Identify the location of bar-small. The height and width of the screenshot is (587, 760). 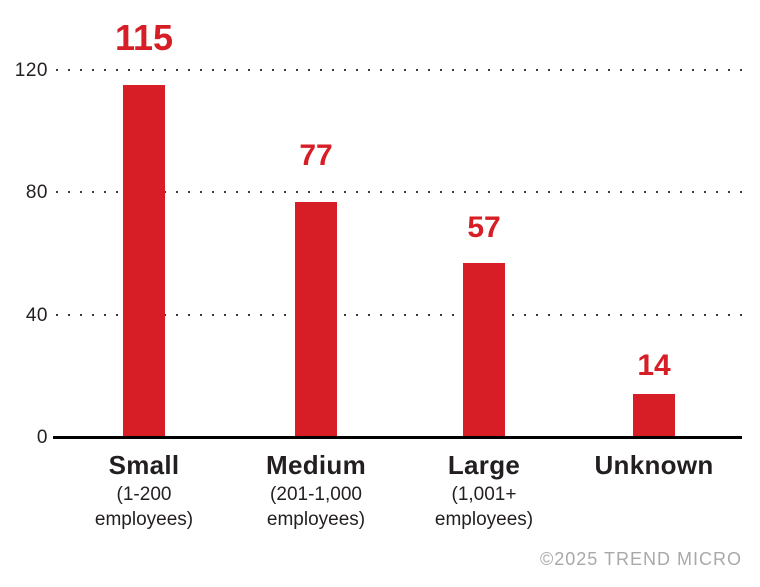
(144, 261).